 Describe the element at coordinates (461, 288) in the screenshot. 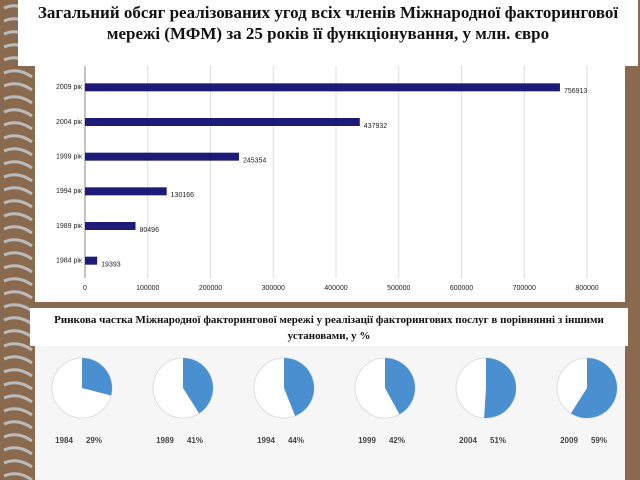

I see `x-tick-label: 600000` at that location.